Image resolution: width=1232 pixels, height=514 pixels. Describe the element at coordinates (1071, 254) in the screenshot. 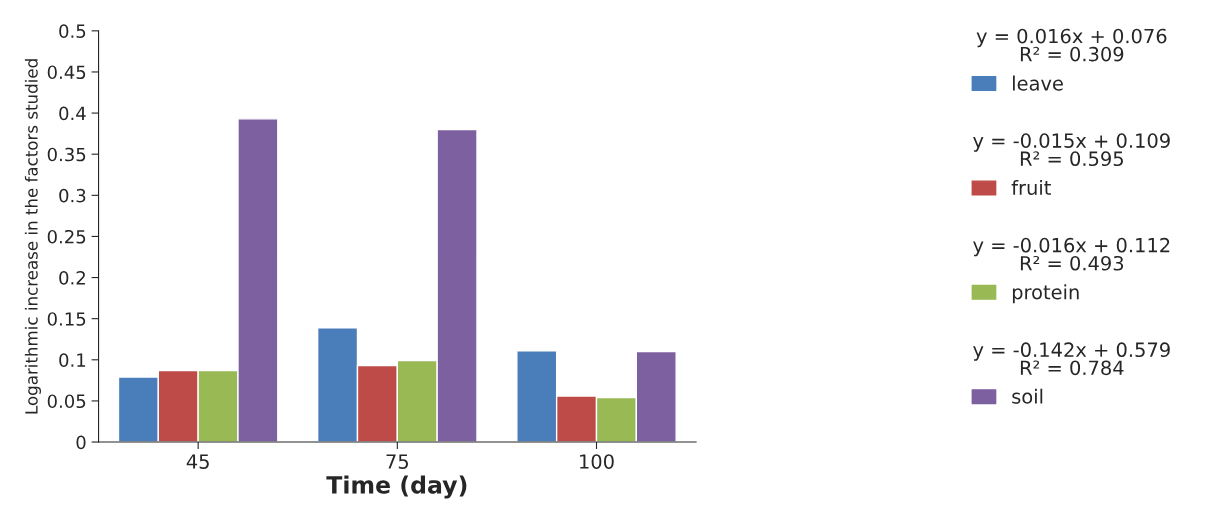

I see `text: y = -0.016x + 0.112 R² = 0.493` at that location.